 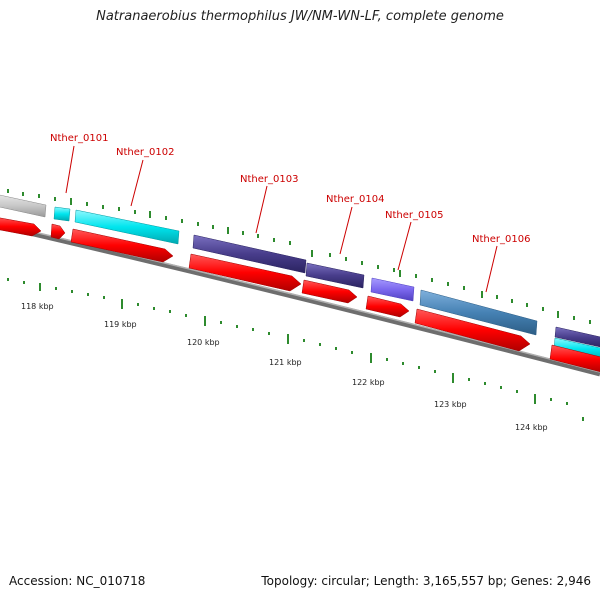 I want to click on gene-label-nther-0105: Nther_0105, so click(x=414, y=215).